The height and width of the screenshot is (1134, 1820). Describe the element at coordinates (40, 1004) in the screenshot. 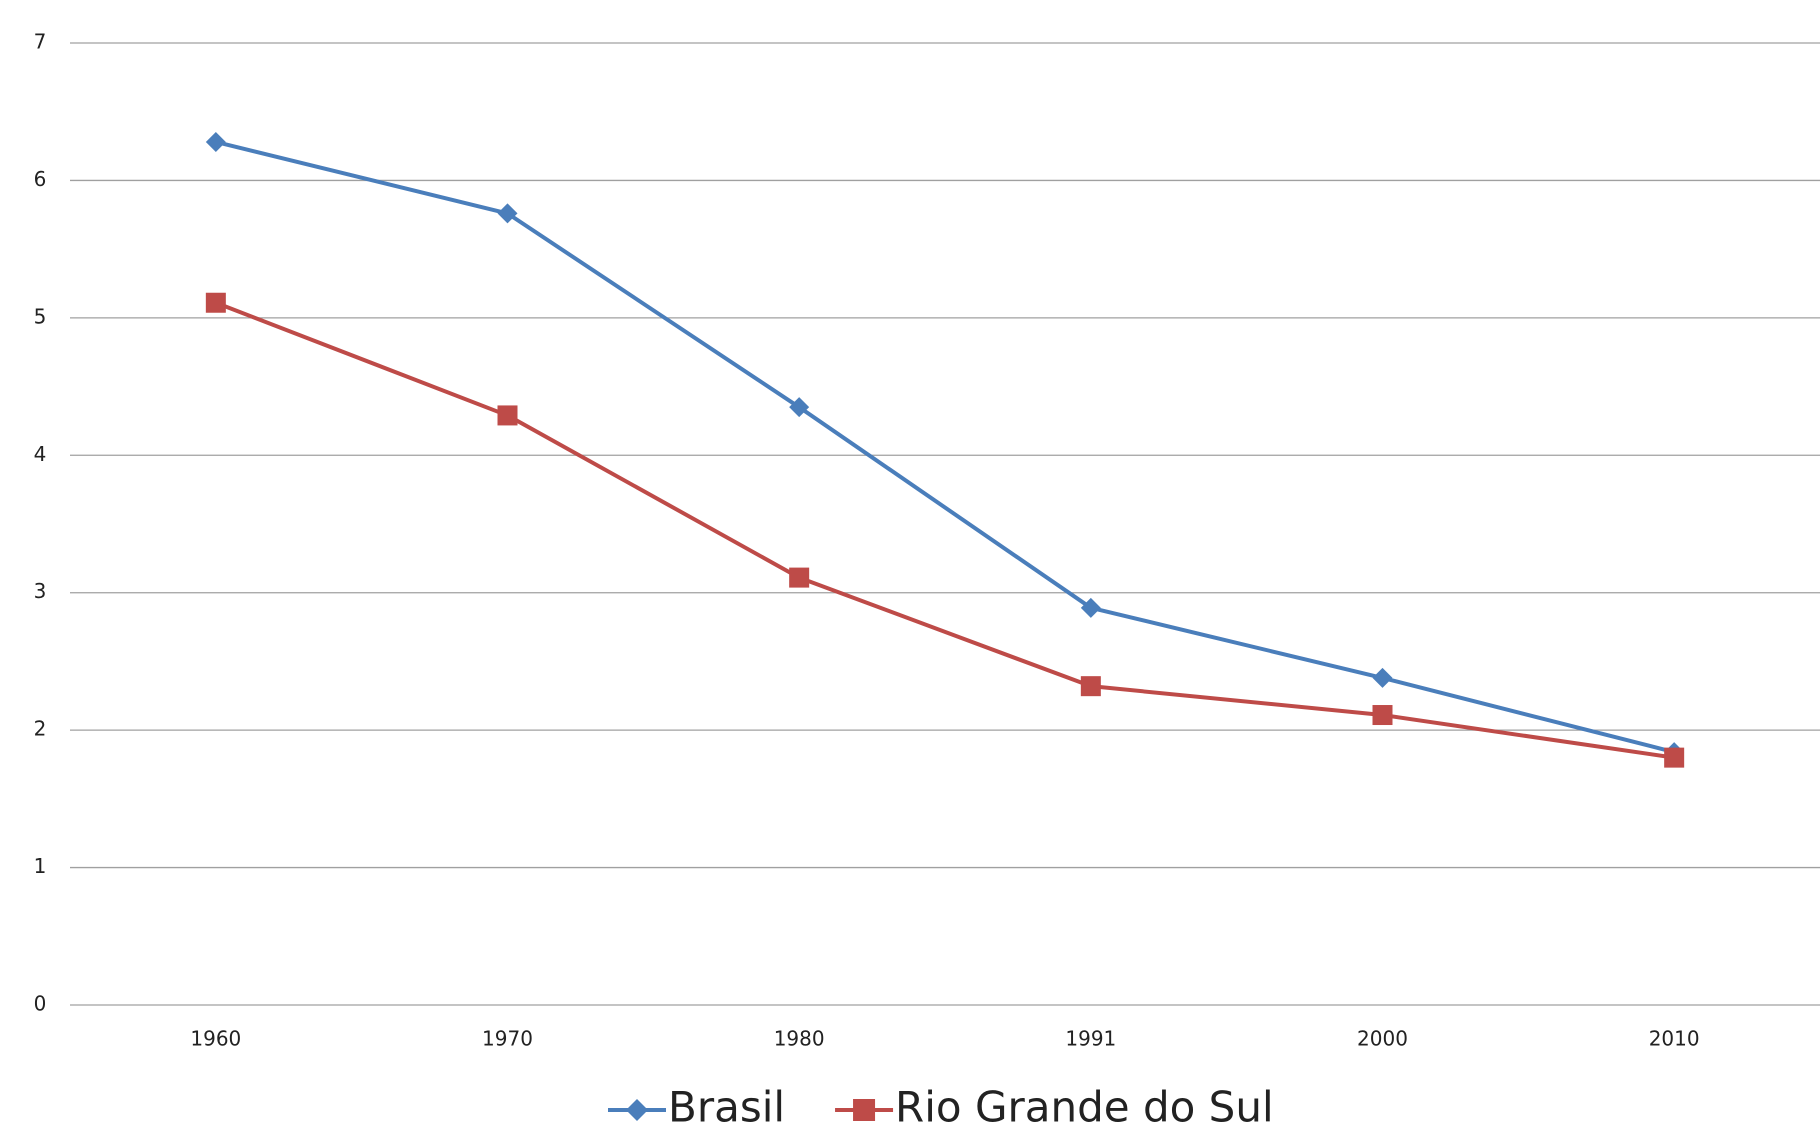

I see `y-tick-label: 0` at that location.